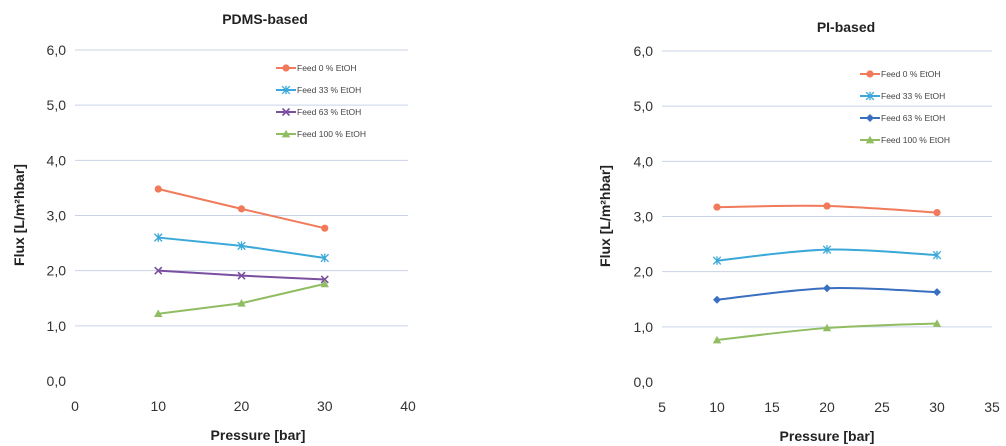 The height and width of the screenshot is (446, 1006). I want to click on x-tick-label: 25, so click(882, 407).